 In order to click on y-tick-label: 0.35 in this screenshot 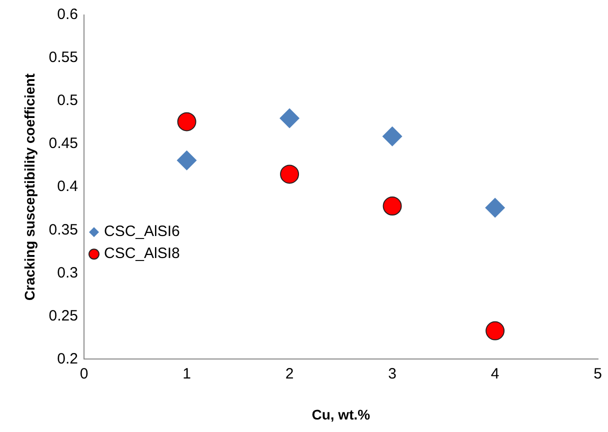, I will do `click(63, 229)`.